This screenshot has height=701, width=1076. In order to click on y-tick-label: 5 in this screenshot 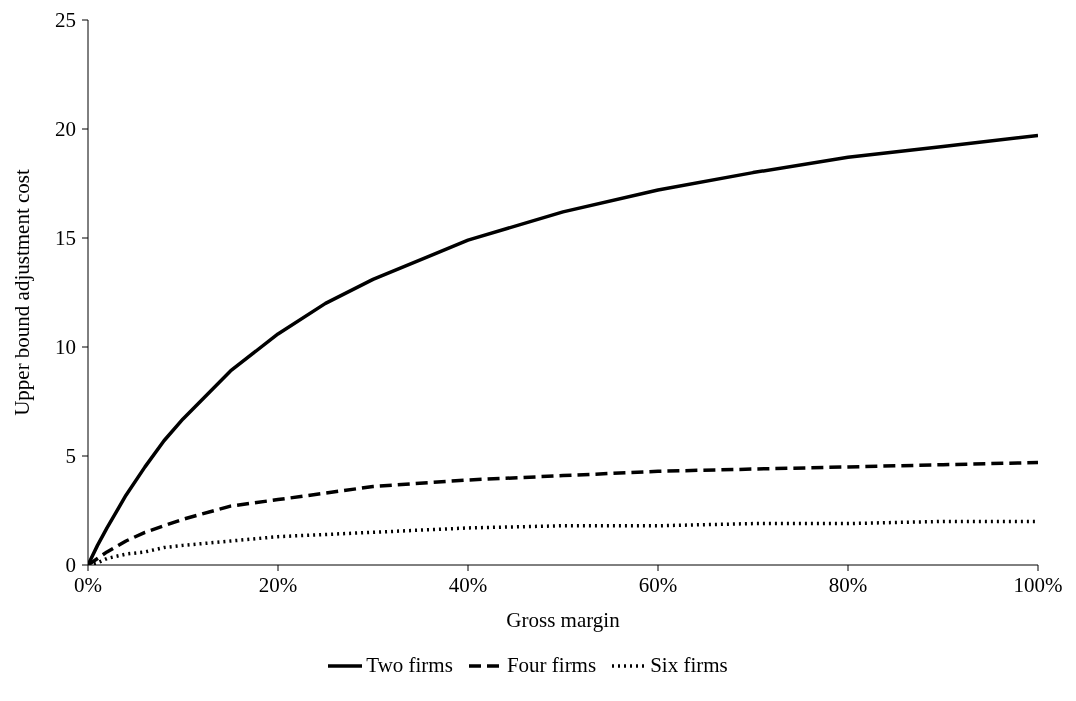, I will do `click(70, 456)`.